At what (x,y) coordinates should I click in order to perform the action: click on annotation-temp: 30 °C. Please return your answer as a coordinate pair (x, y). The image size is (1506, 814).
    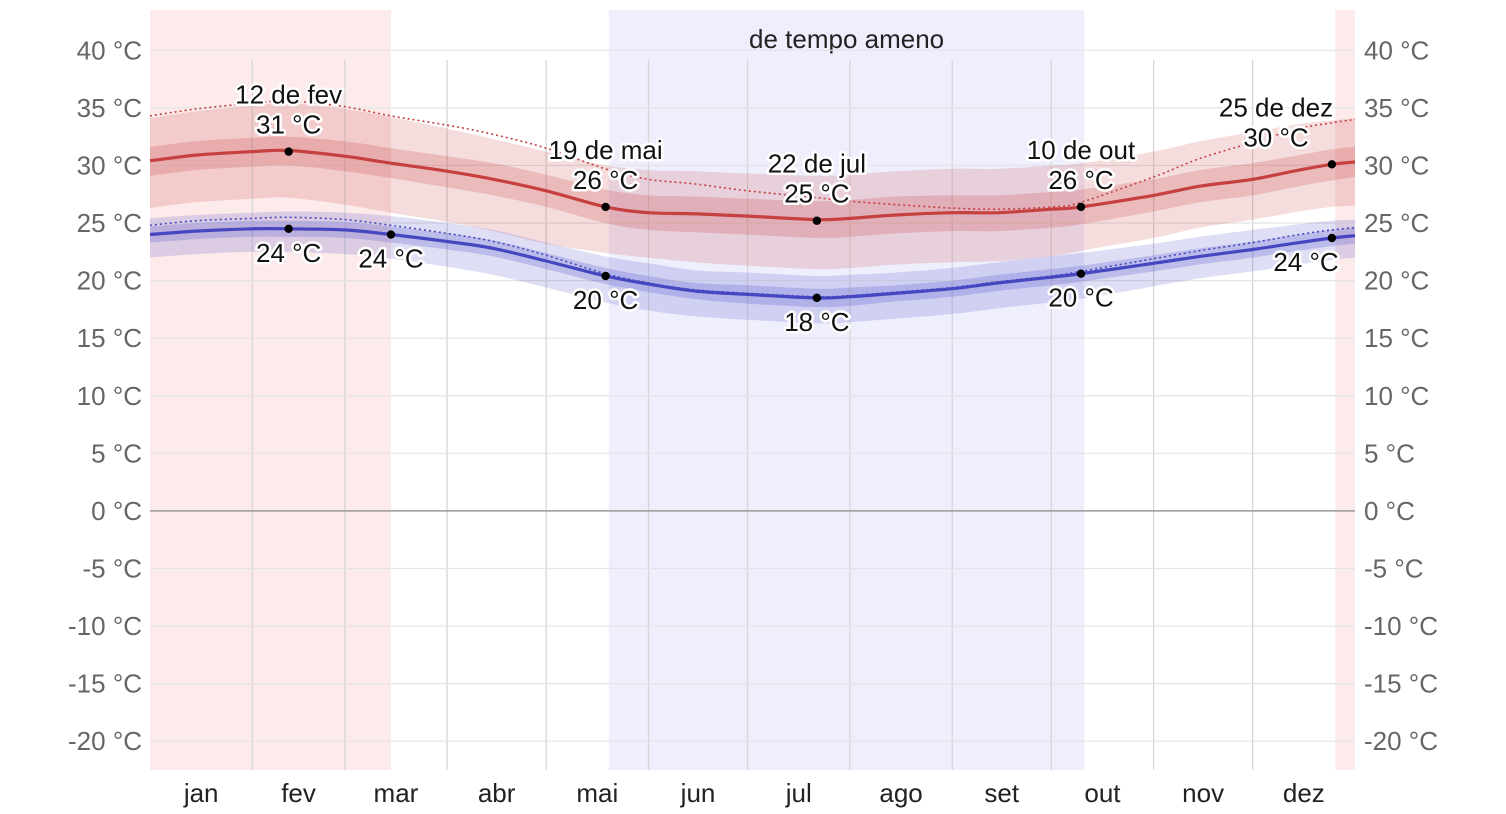
    Looking at the image, I should click on (1275, 137).